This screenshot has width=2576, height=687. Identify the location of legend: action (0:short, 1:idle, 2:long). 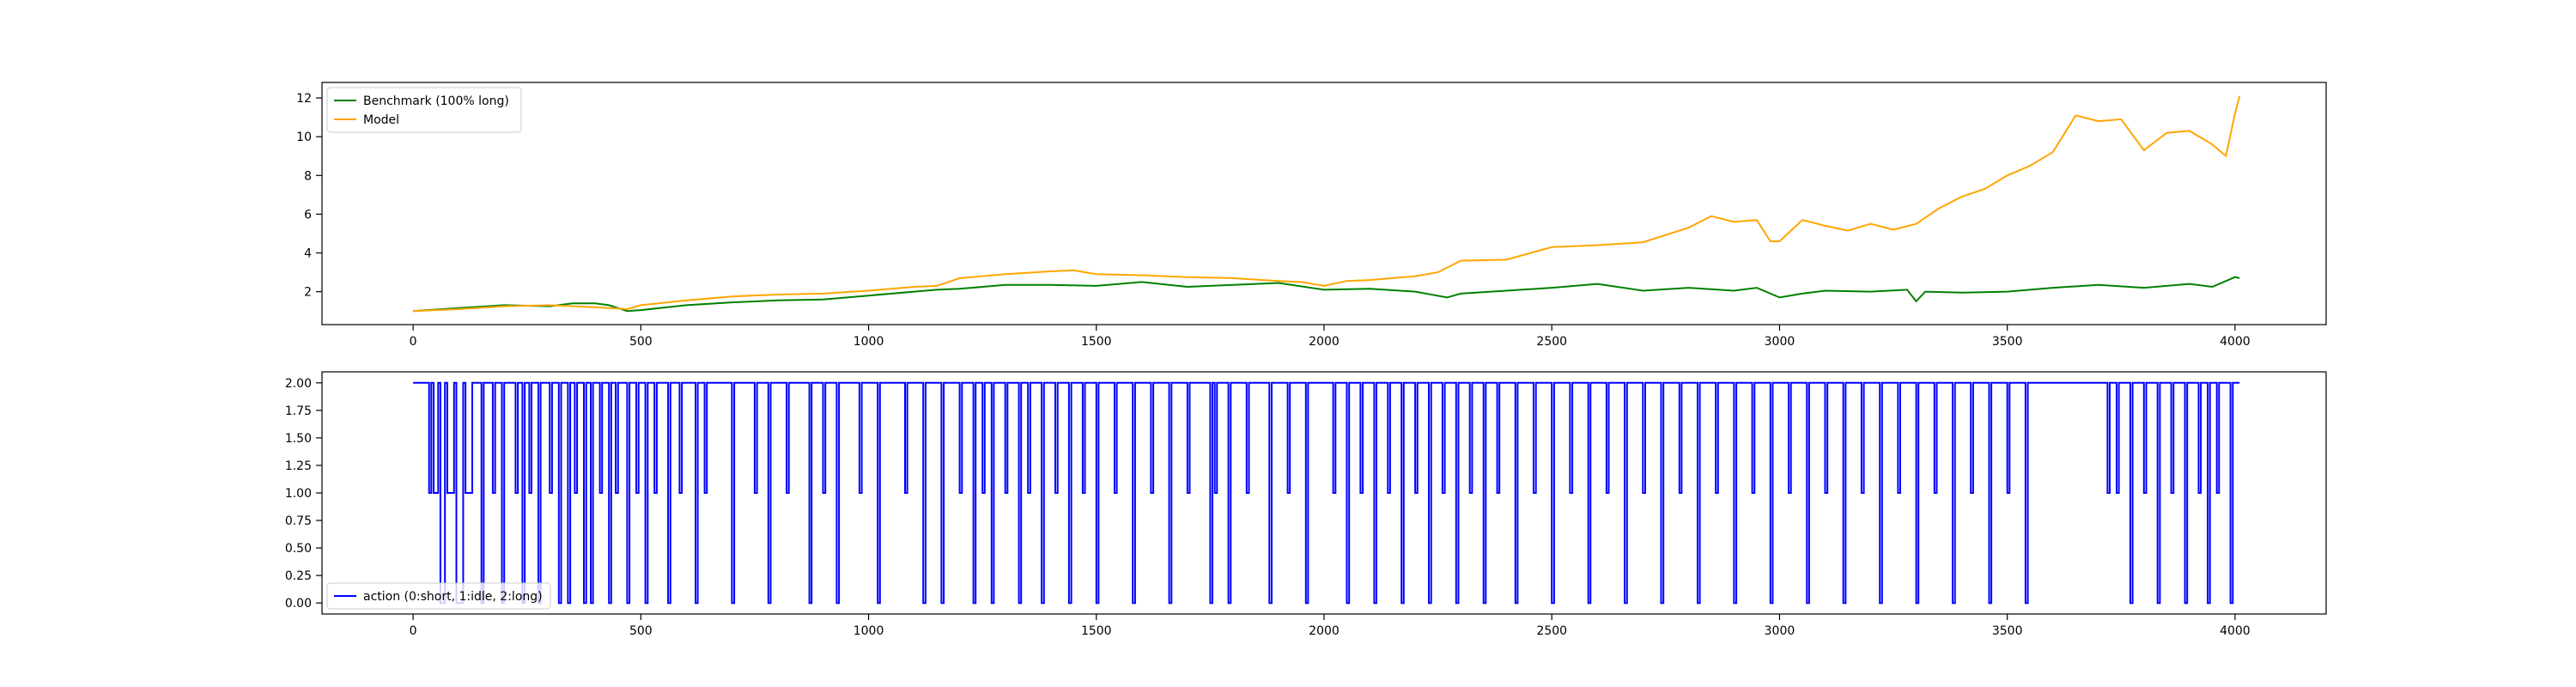
(439, 596).